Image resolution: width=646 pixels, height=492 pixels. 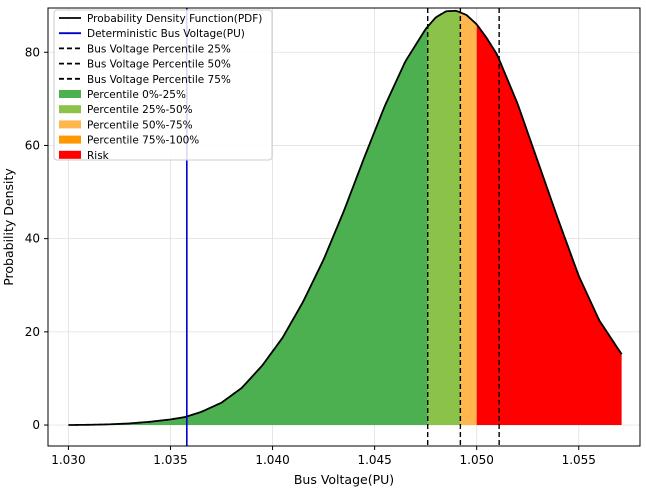 I want to click on x-tick-label: 1.045, so click(x=374, y=460).